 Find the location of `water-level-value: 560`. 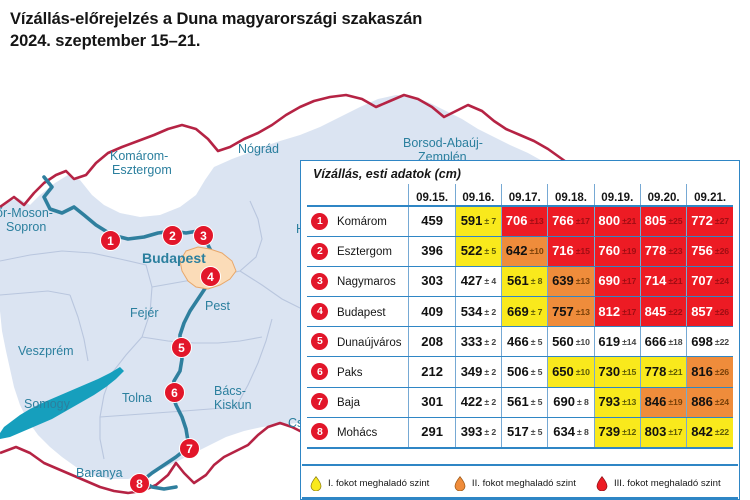

water-level-value: 560 is located at coordinates (563, 341).